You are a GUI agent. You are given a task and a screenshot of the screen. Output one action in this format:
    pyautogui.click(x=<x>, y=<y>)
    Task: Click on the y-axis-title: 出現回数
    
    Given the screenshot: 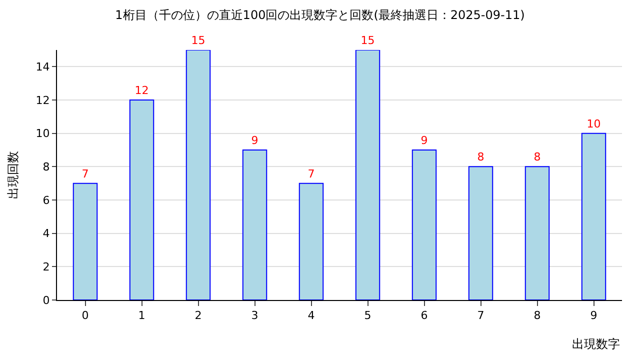 What is the action you would take?
    pyautogui.click(x=13, y=175)
    